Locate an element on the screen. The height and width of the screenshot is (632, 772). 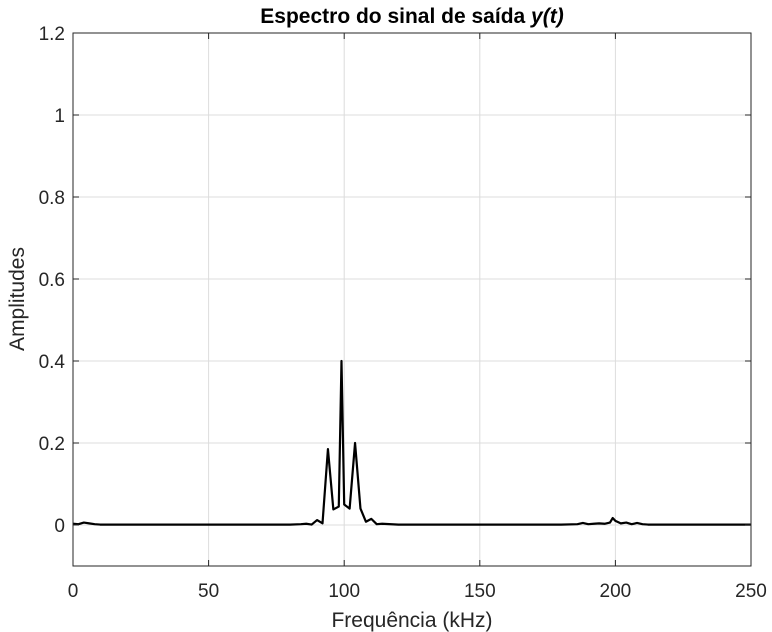
x-tick-label: 50 is located at coordinates (208, 591).